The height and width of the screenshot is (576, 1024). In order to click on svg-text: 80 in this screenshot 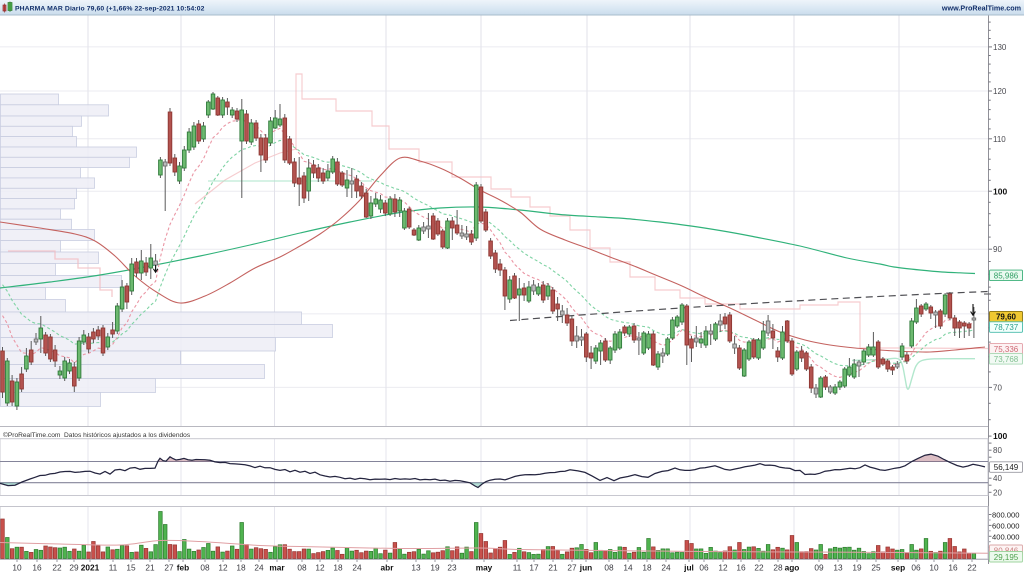, I will do `click(997, 450)`.